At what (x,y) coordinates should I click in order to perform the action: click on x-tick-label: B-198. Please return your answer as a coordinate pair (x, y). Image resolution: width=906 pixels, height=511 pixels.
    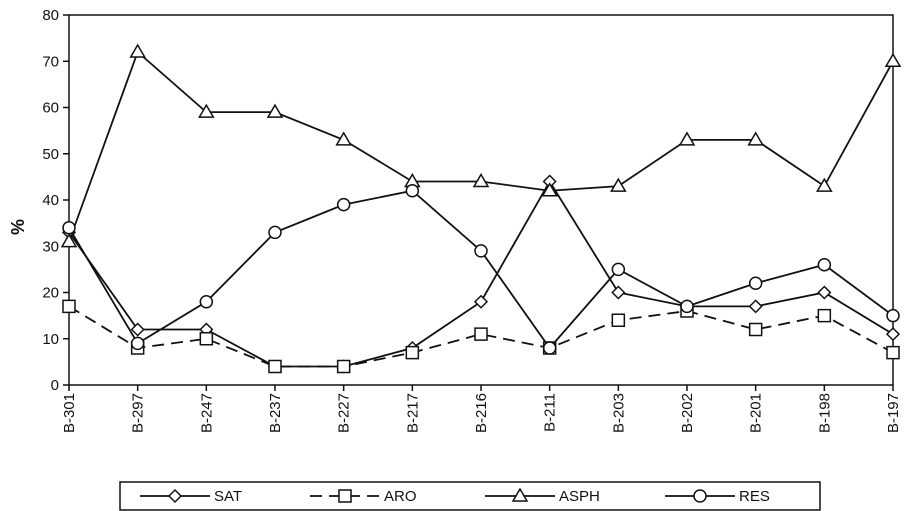
    Looking at the image, I should click on (824, 413).